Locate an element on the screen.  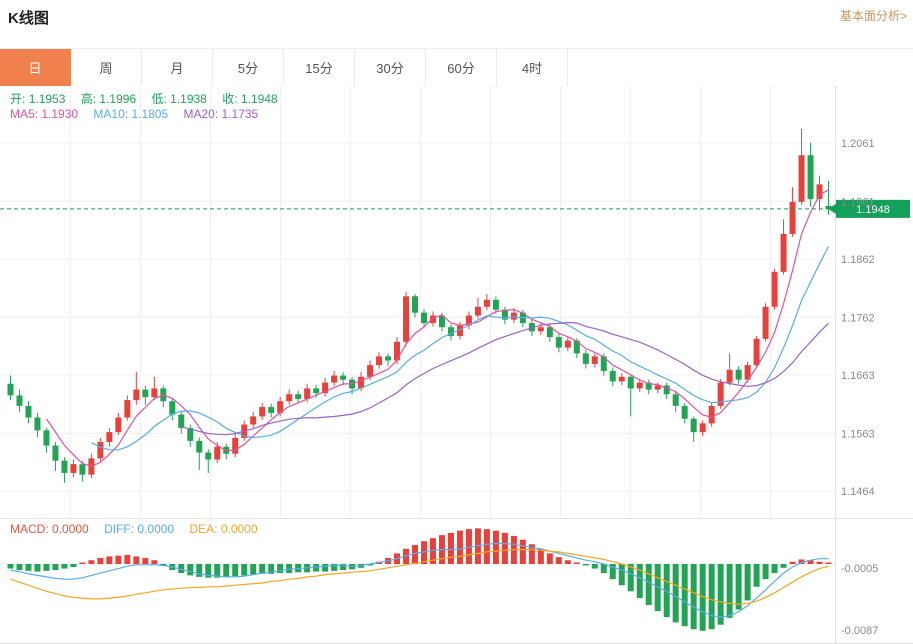
macd-panel is located at coordinates (417, 579).